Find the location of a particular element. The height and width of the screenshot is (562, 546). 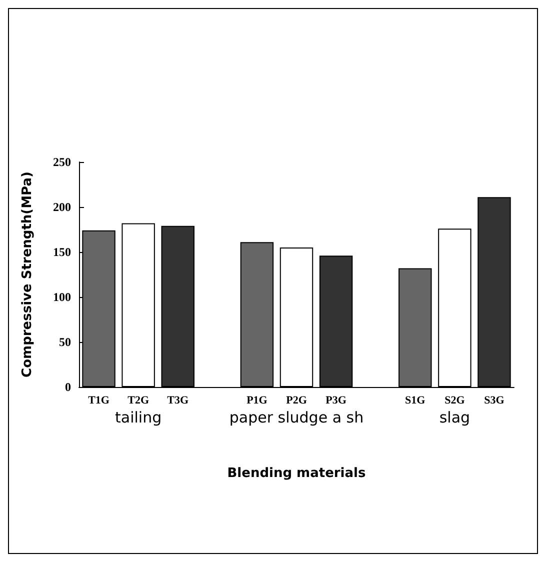

x-tick-label: T1G is located at coordinates (99, 400).